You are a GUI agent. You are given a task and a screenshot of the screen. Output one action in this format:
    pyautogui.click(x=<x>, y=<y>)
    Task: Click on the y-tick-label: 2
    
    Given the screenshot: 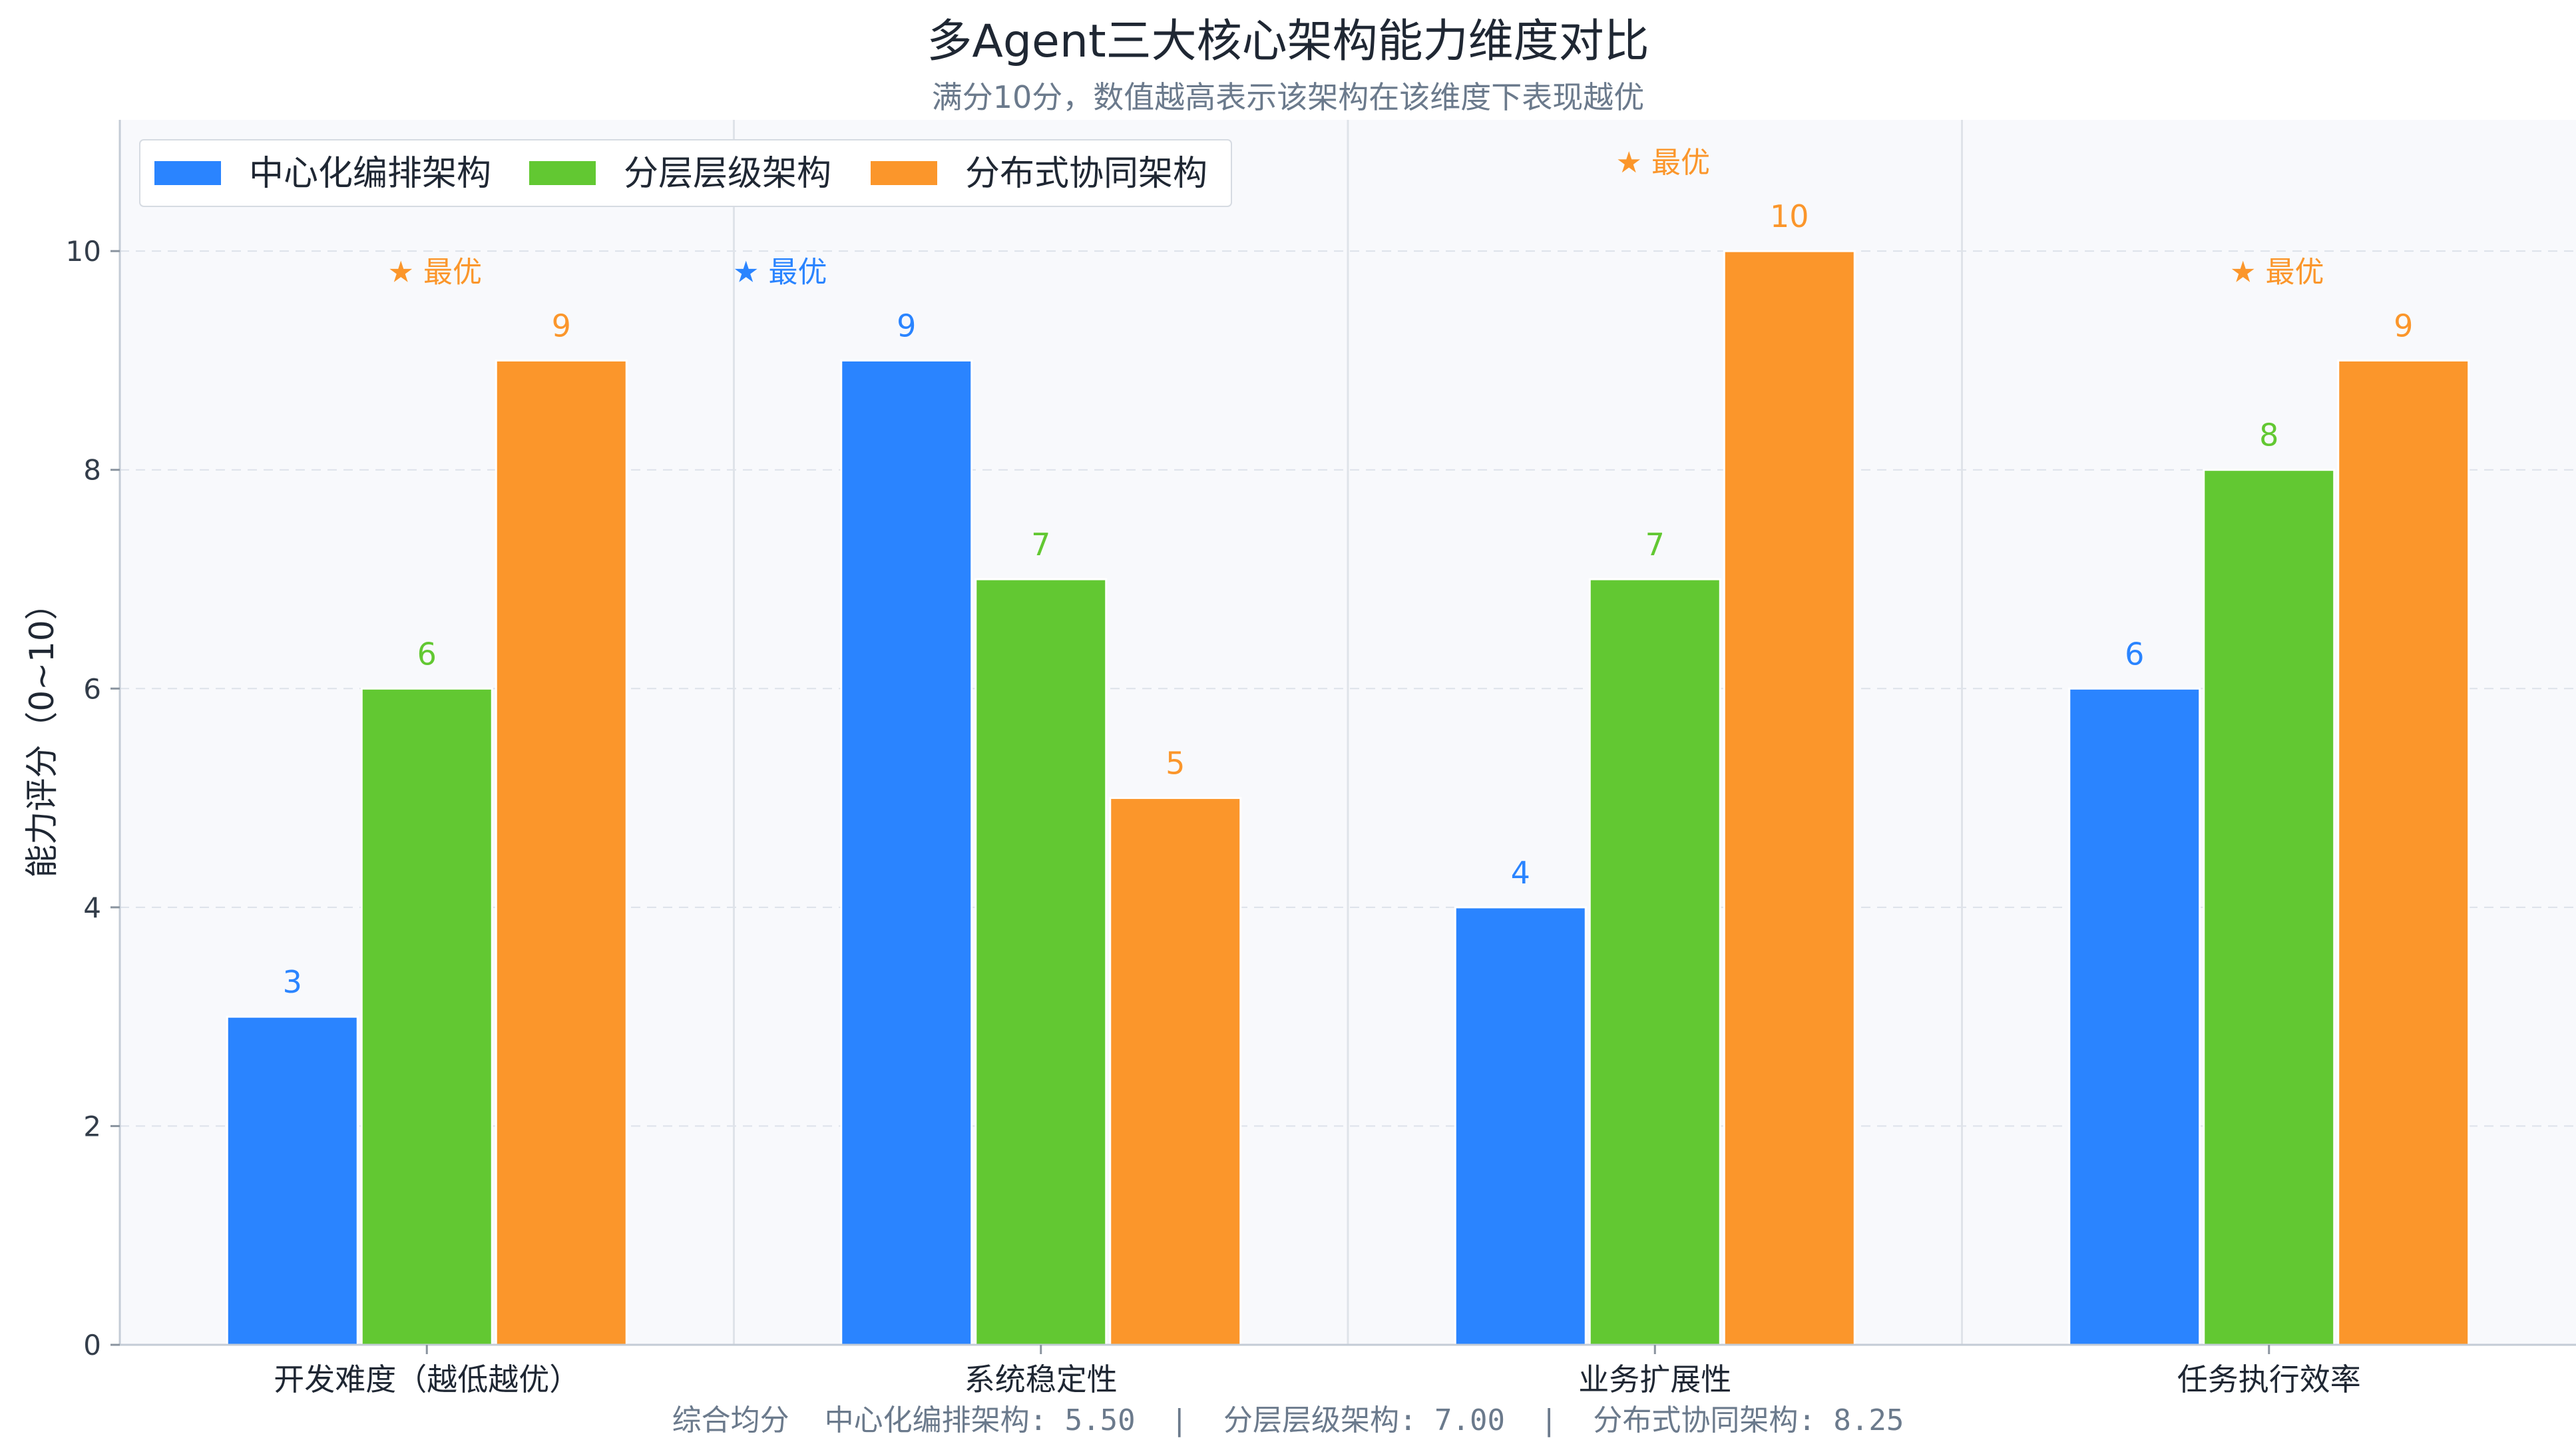 What is the action you would take?
    pyautogui.click(x=92, y=1126)
    